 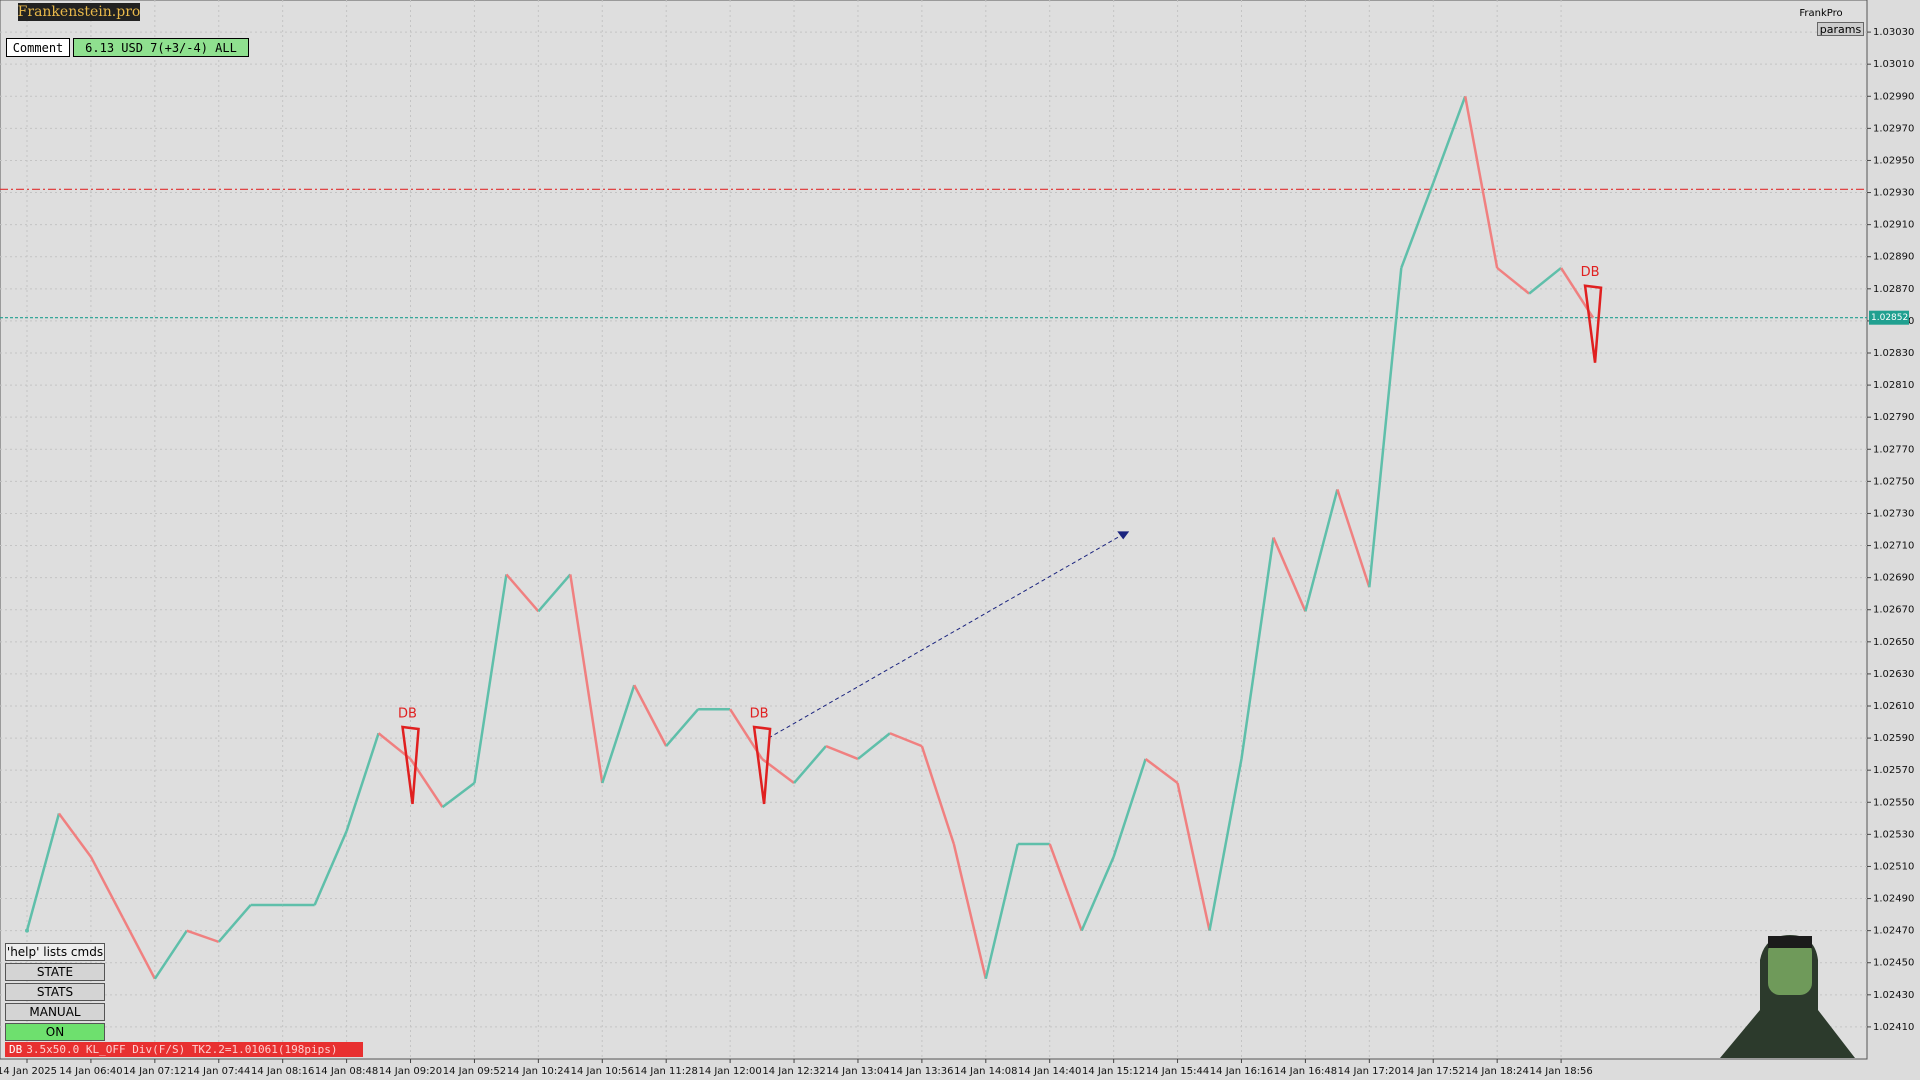 What do you see at coordinates (1893, 289) in the screenshot?
I see `y-tick-label: 1.02870` at bounding box center [1893, 289].